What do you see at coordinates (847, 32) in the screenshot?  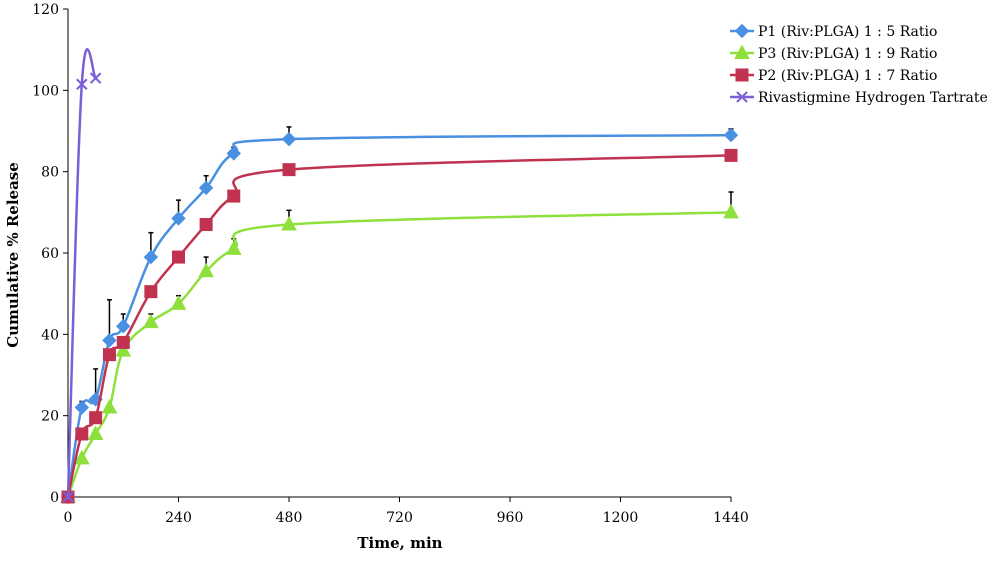 I see `legend-label: P1 (Riv:PLGA) 1 : 5 Ratio` at bounding box center [847, 32].